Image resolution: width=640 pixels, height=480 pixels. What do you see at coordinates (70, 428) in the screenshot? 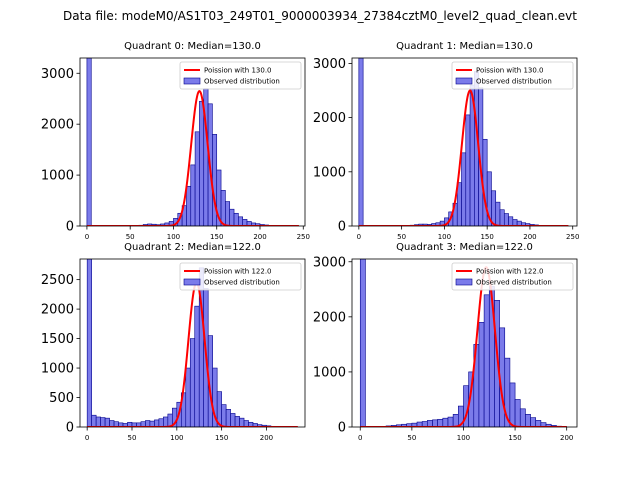
I see `quadrant-2-ytick-label-0: 0` at bounding box center [70, 428].